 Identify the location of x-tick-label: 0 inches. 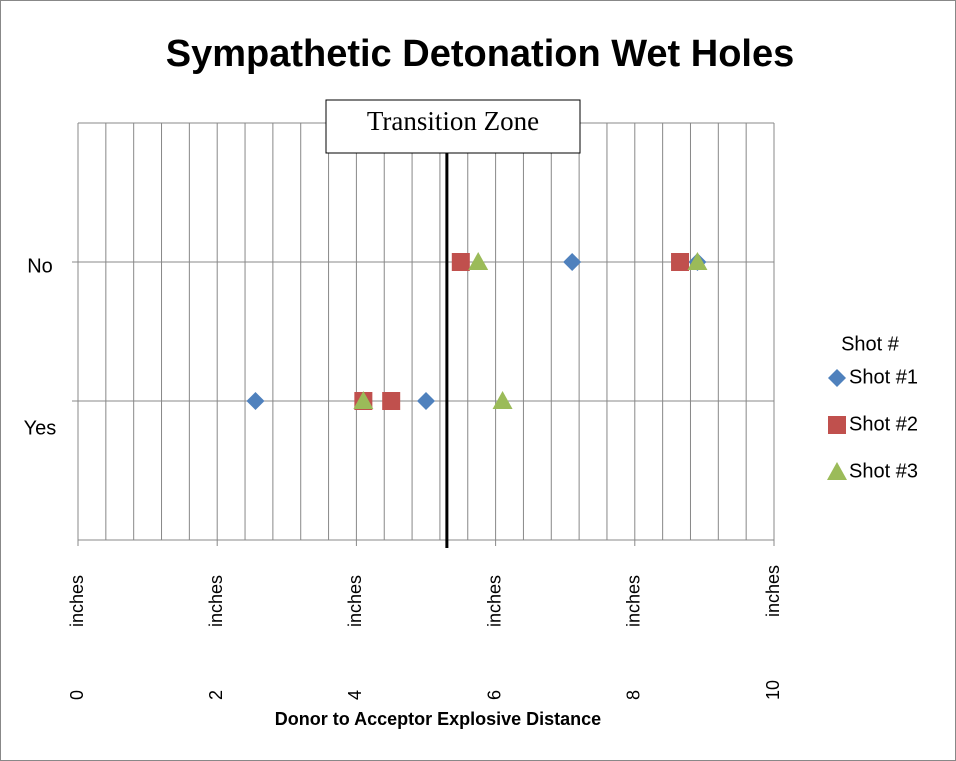
(77, 637).